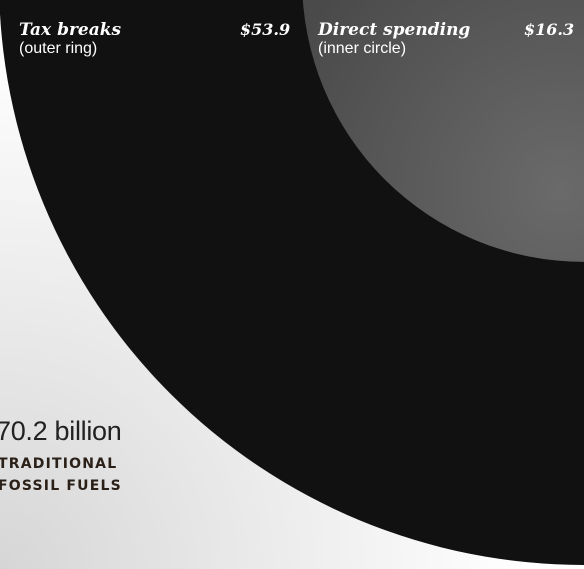 The image size is (584, 569). What do you see at coordinates (362, 48) in the screenshot?
I see `legend-direct-spending-note: (inner circle)` at bounding box center [362, 48].